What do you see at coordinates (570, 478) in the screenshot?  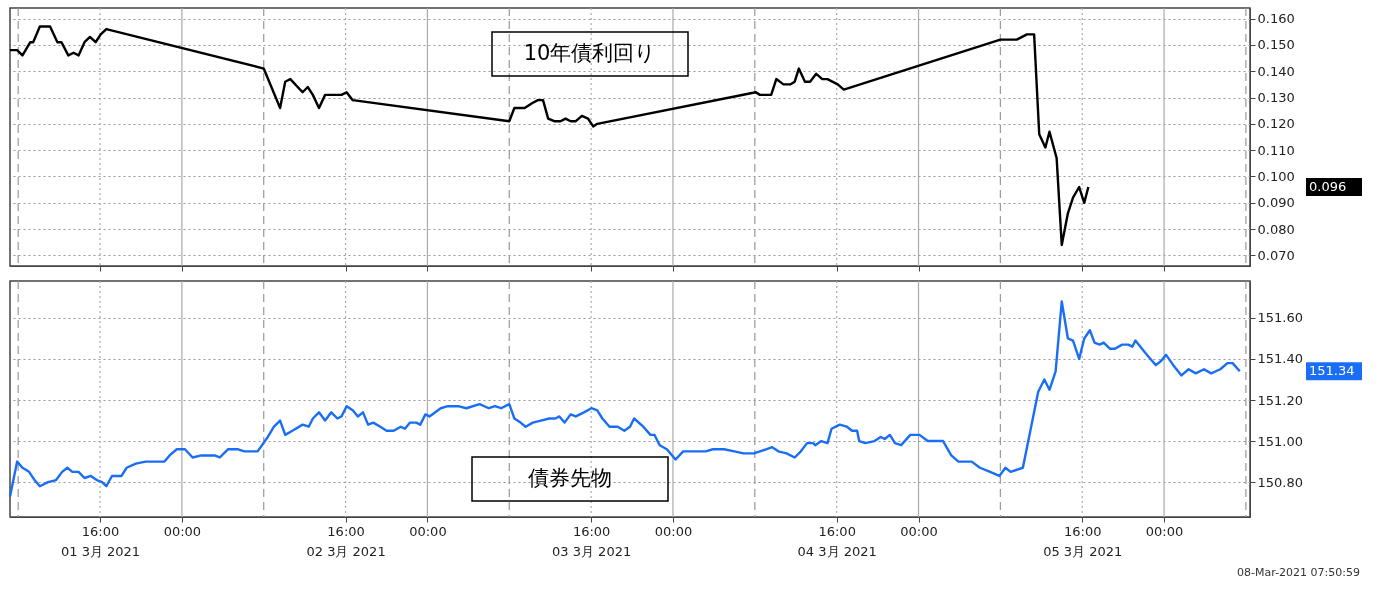 I see `text: 債券先物` at bounding box center [570, 478].